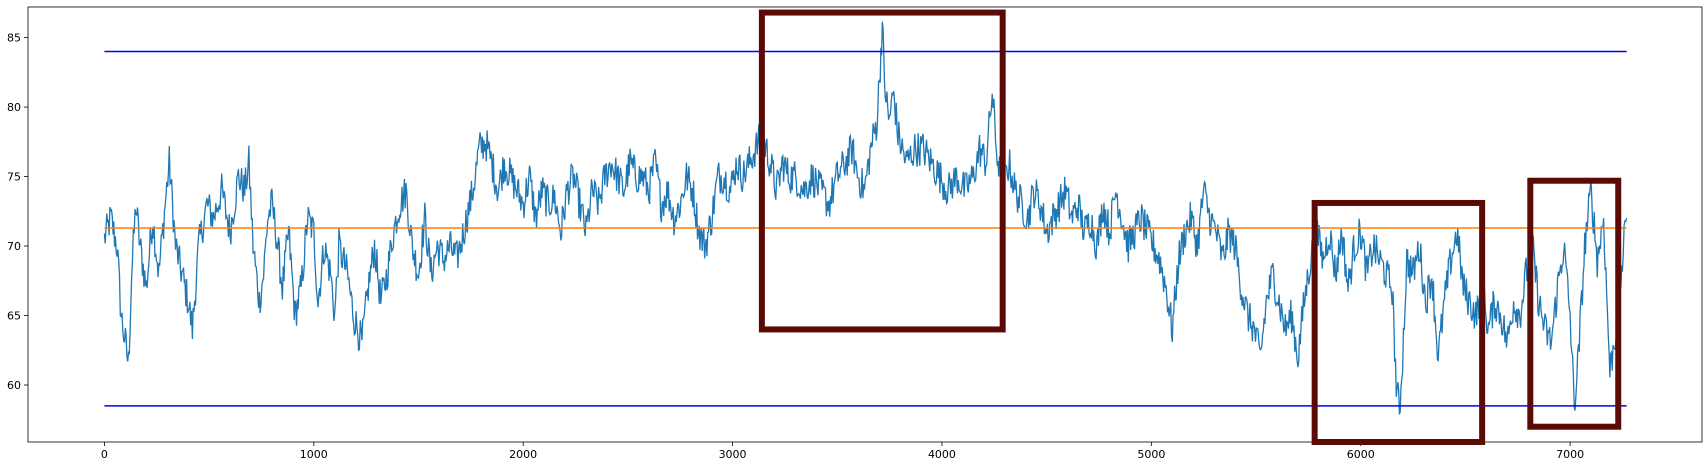  I want to click on x-tick-label: 1000, so click(314, 454).